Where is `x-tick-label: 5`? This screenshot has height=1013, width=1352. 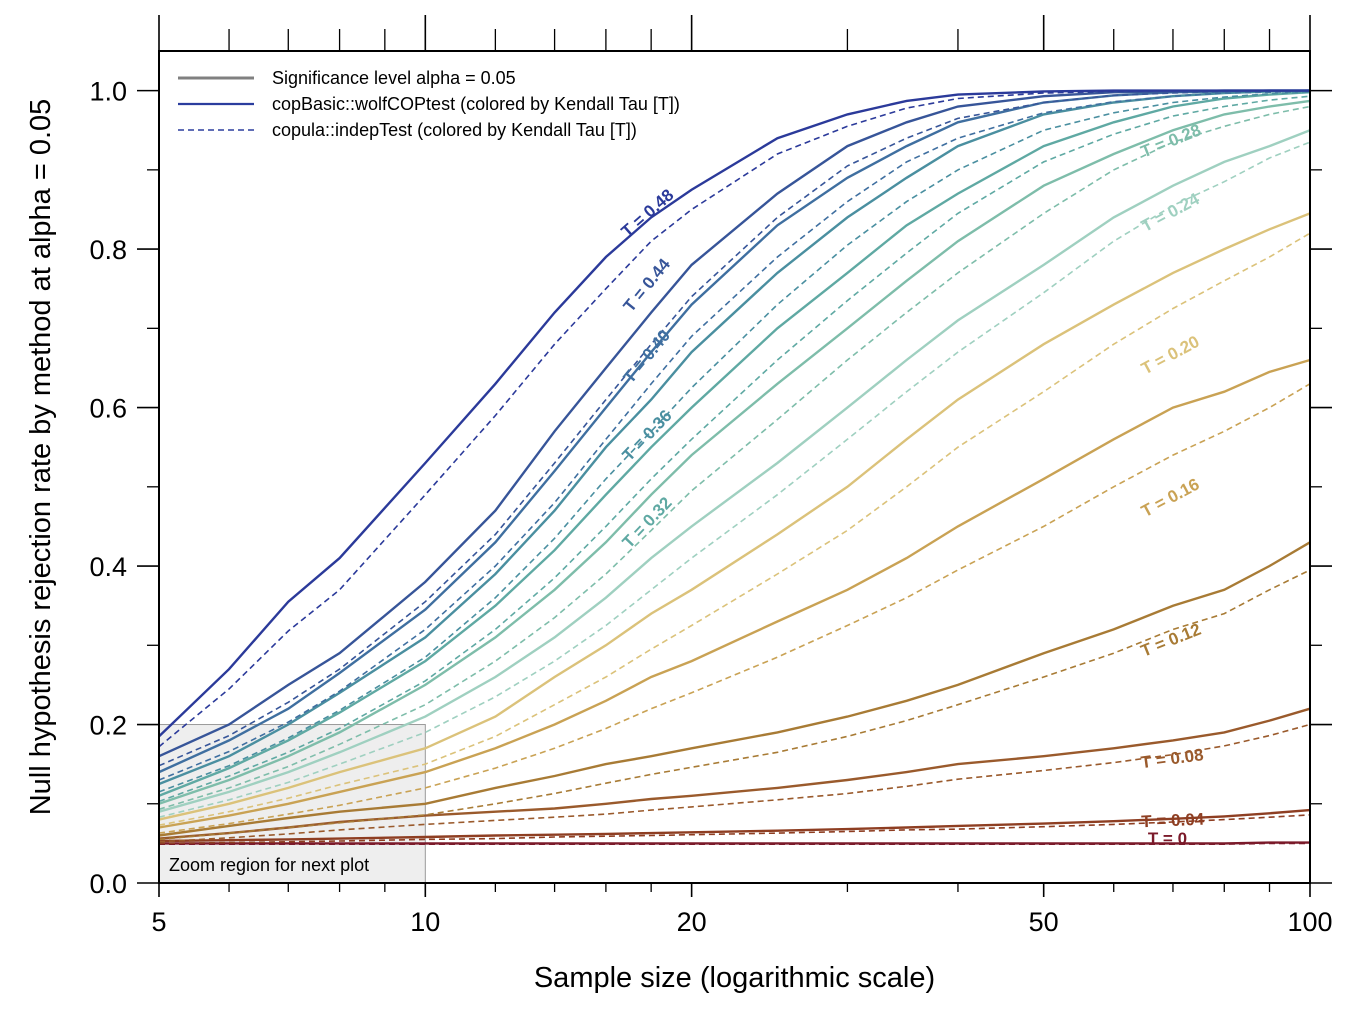
x-tick-label: 5 is located at coordinates (158, 922).